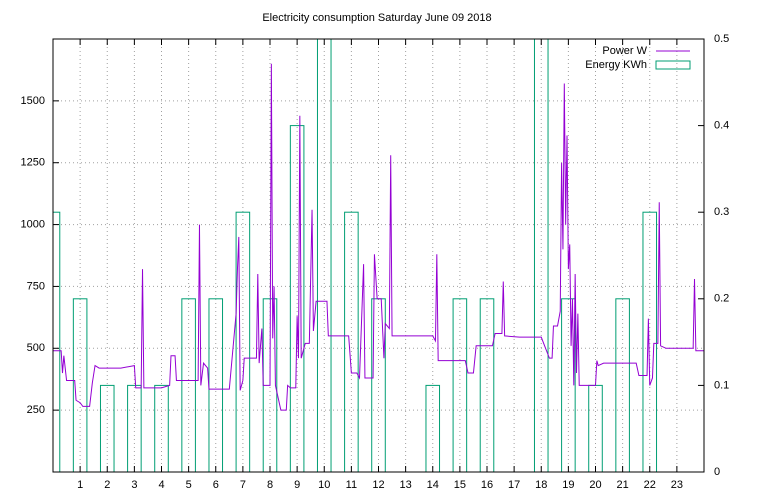  I want to click on x-tick-label: 12, so click(378, 485).